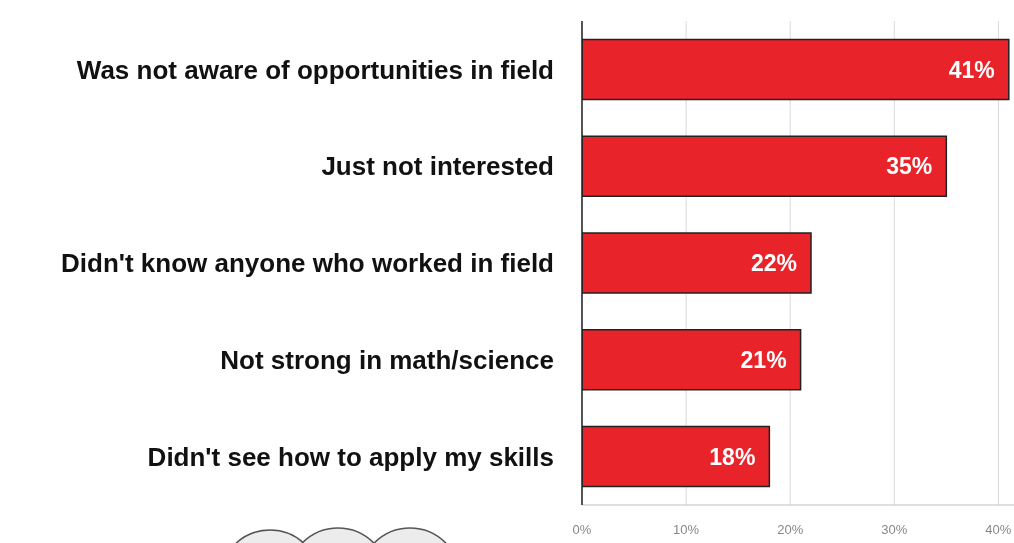 Image resolution: width=1014 pixels, height=543 pixels. Describe the element at coordinates (971, 69) in the screenshot. I see `data-label: 41%` at that location.